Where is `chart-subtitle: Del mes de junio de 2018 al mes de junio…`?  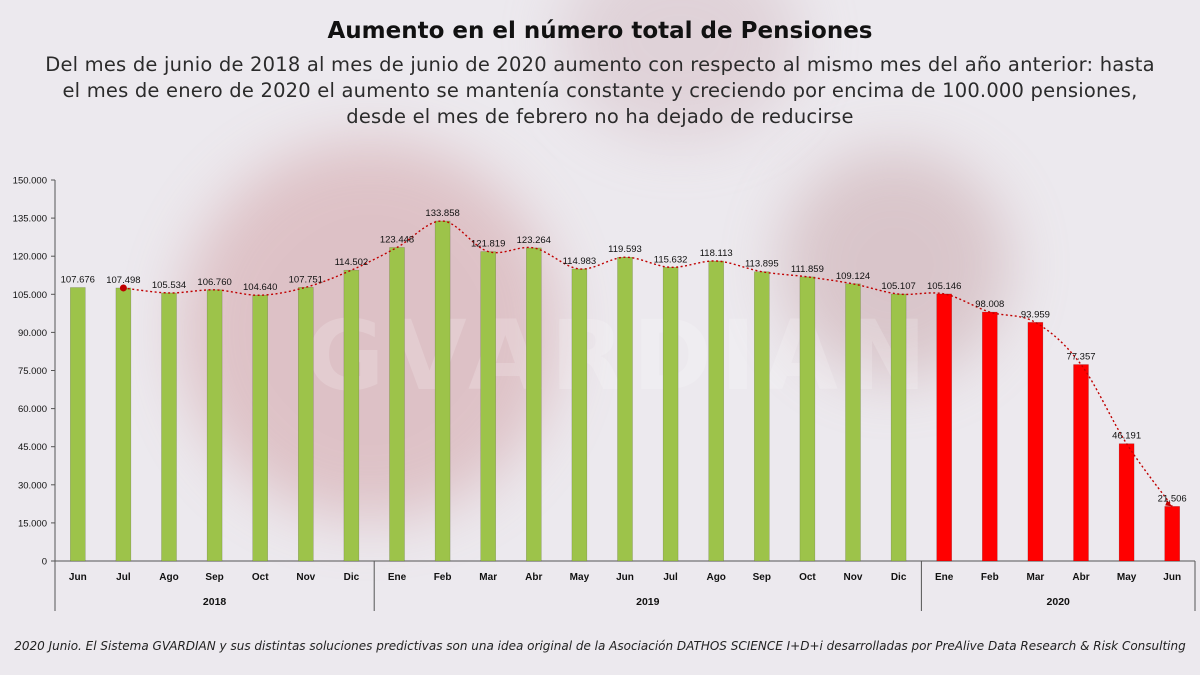 chart-subtitle: Del mes de junio de 2018 al mes de junio… is located at coordinates (600, 90).